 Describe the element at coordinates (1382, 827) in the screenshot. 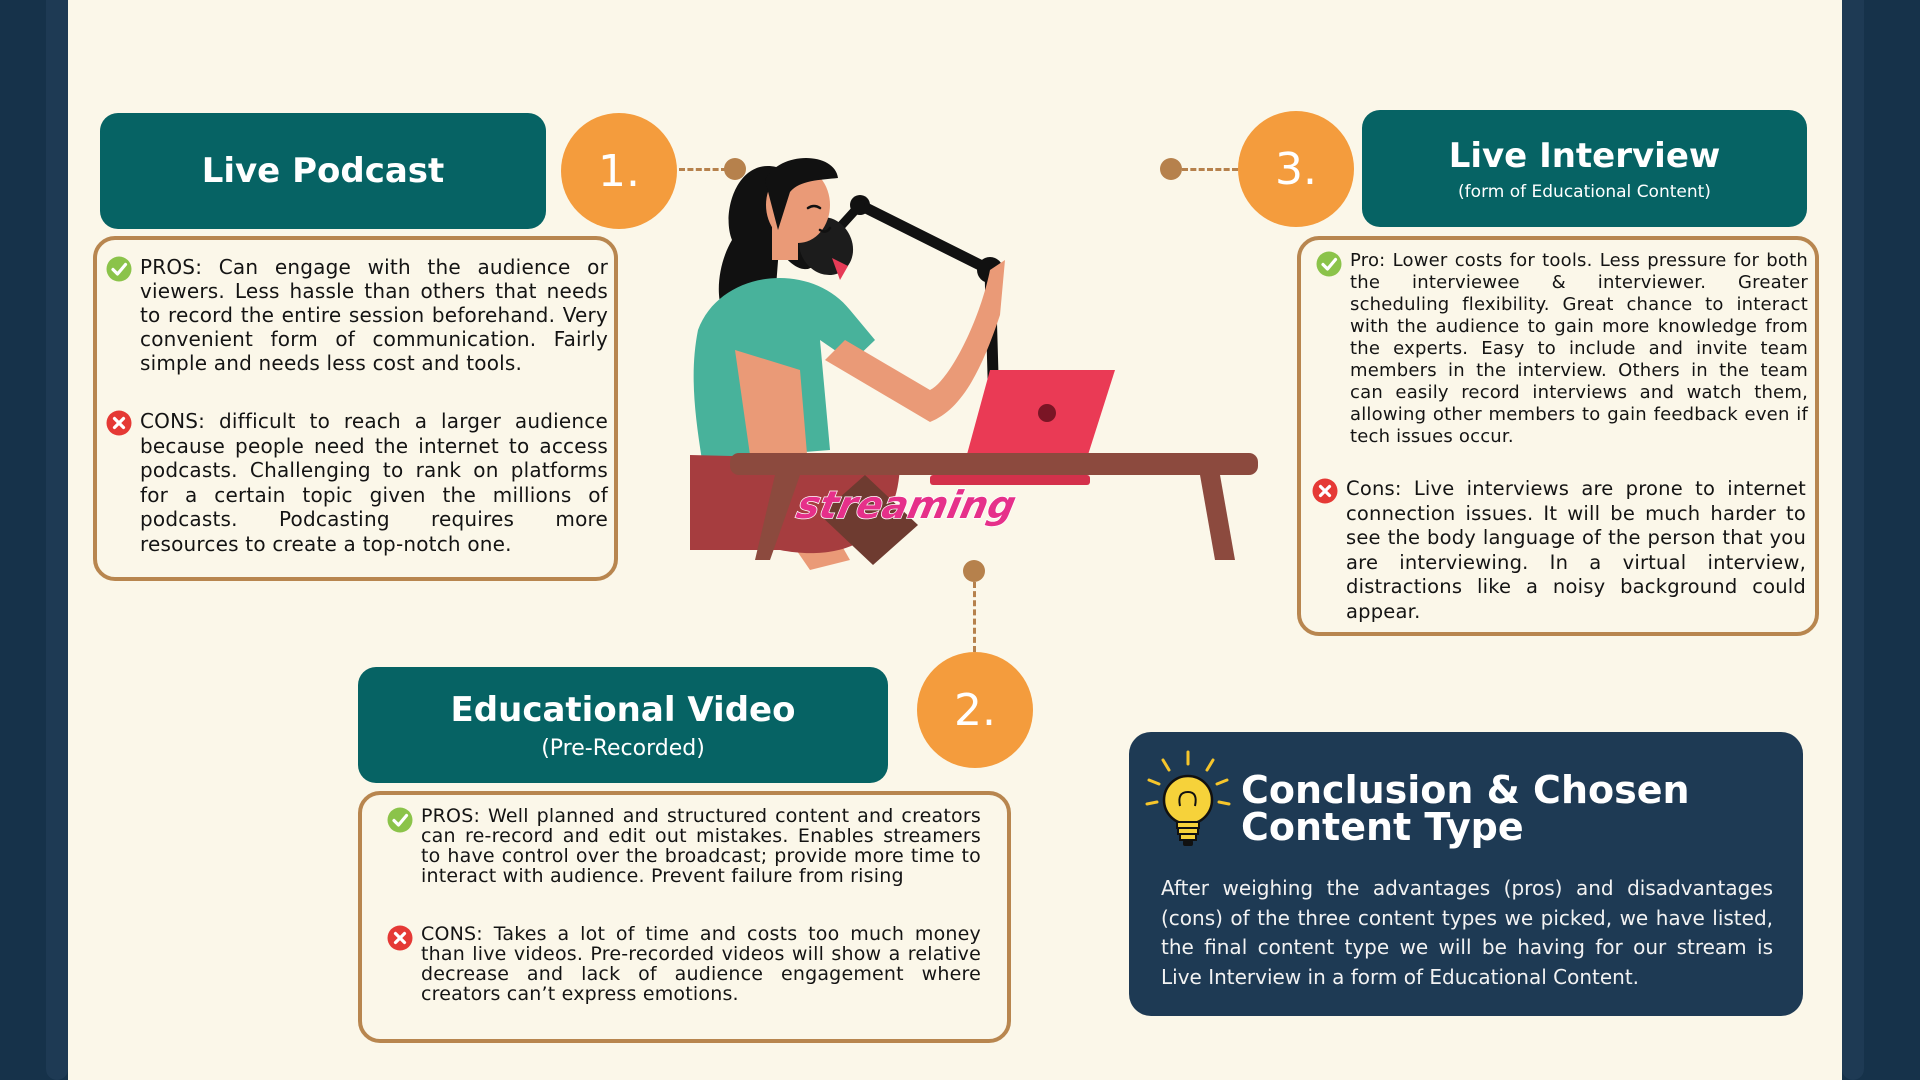

I see `conclusion-title-line2: Content Type` at that location.